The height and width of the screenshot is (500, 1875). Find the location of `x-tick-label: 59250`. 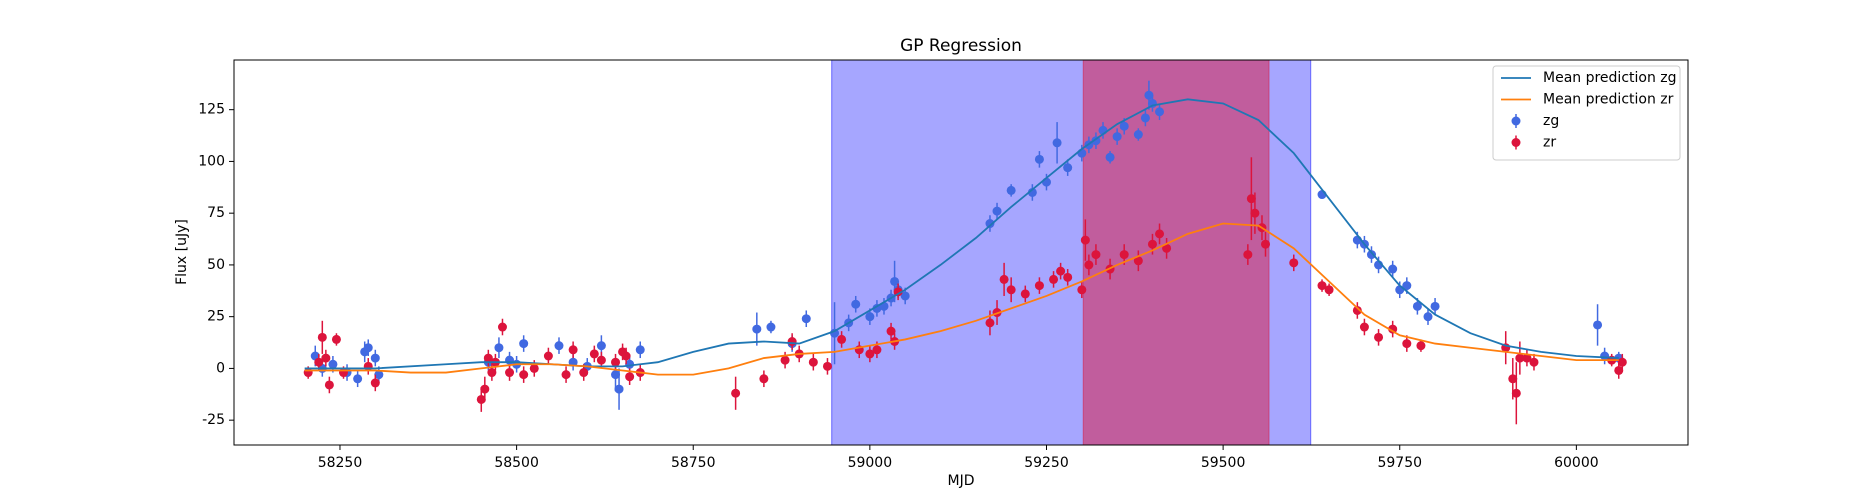

x-tick-label: 59250 is located at coordinates (1046, 463).